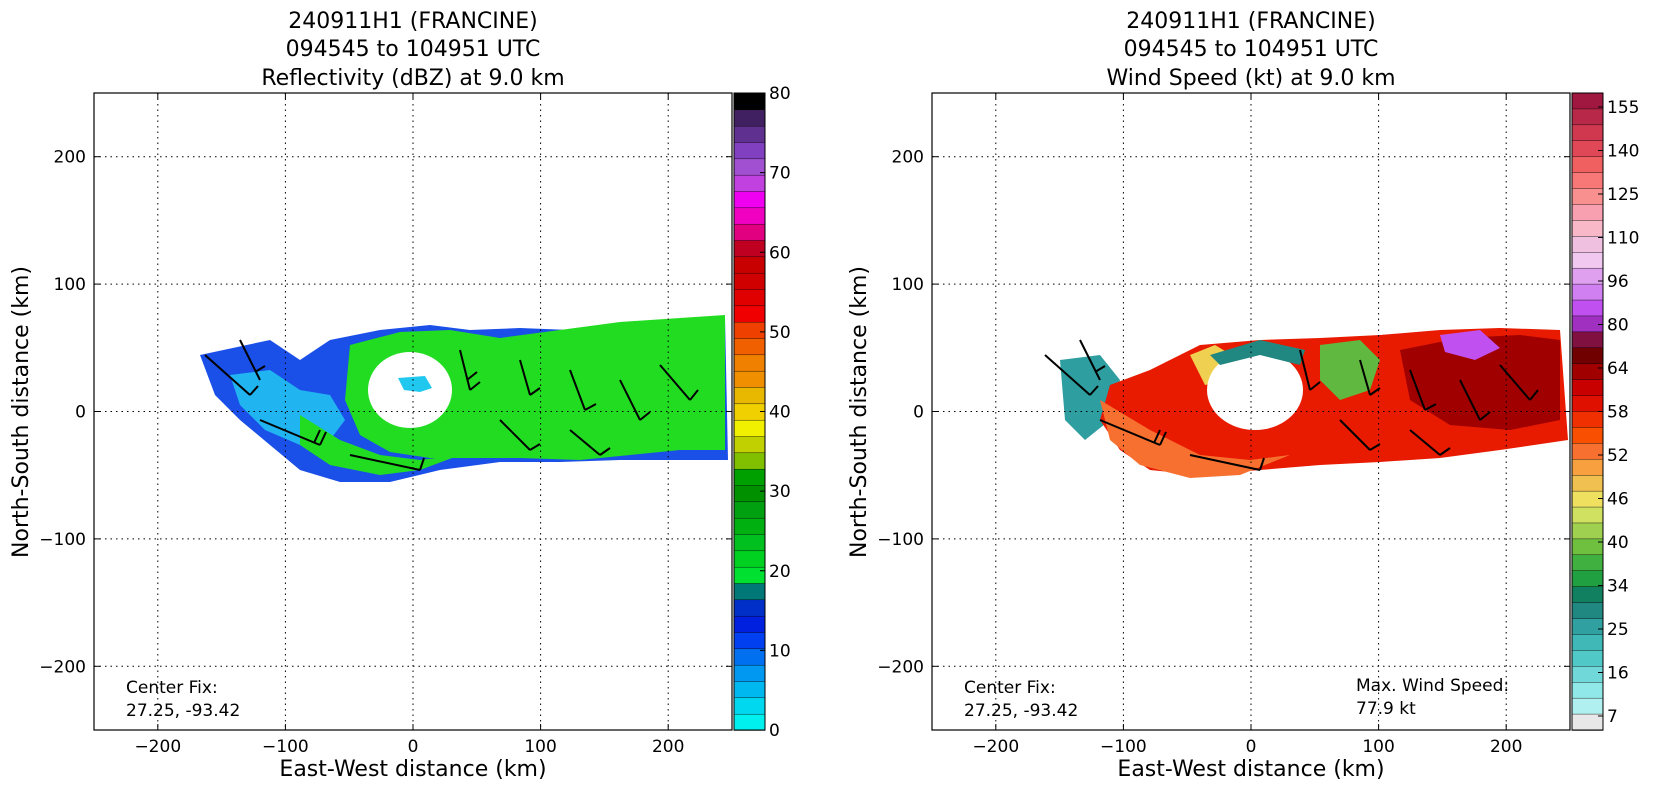 The image size is (1655, 787). What do you see at coordinates (1251, 49) in the screenshot?
I see `right-title-line-2: 094545 to 104951 UTC` at bounding box center [1251, 49].